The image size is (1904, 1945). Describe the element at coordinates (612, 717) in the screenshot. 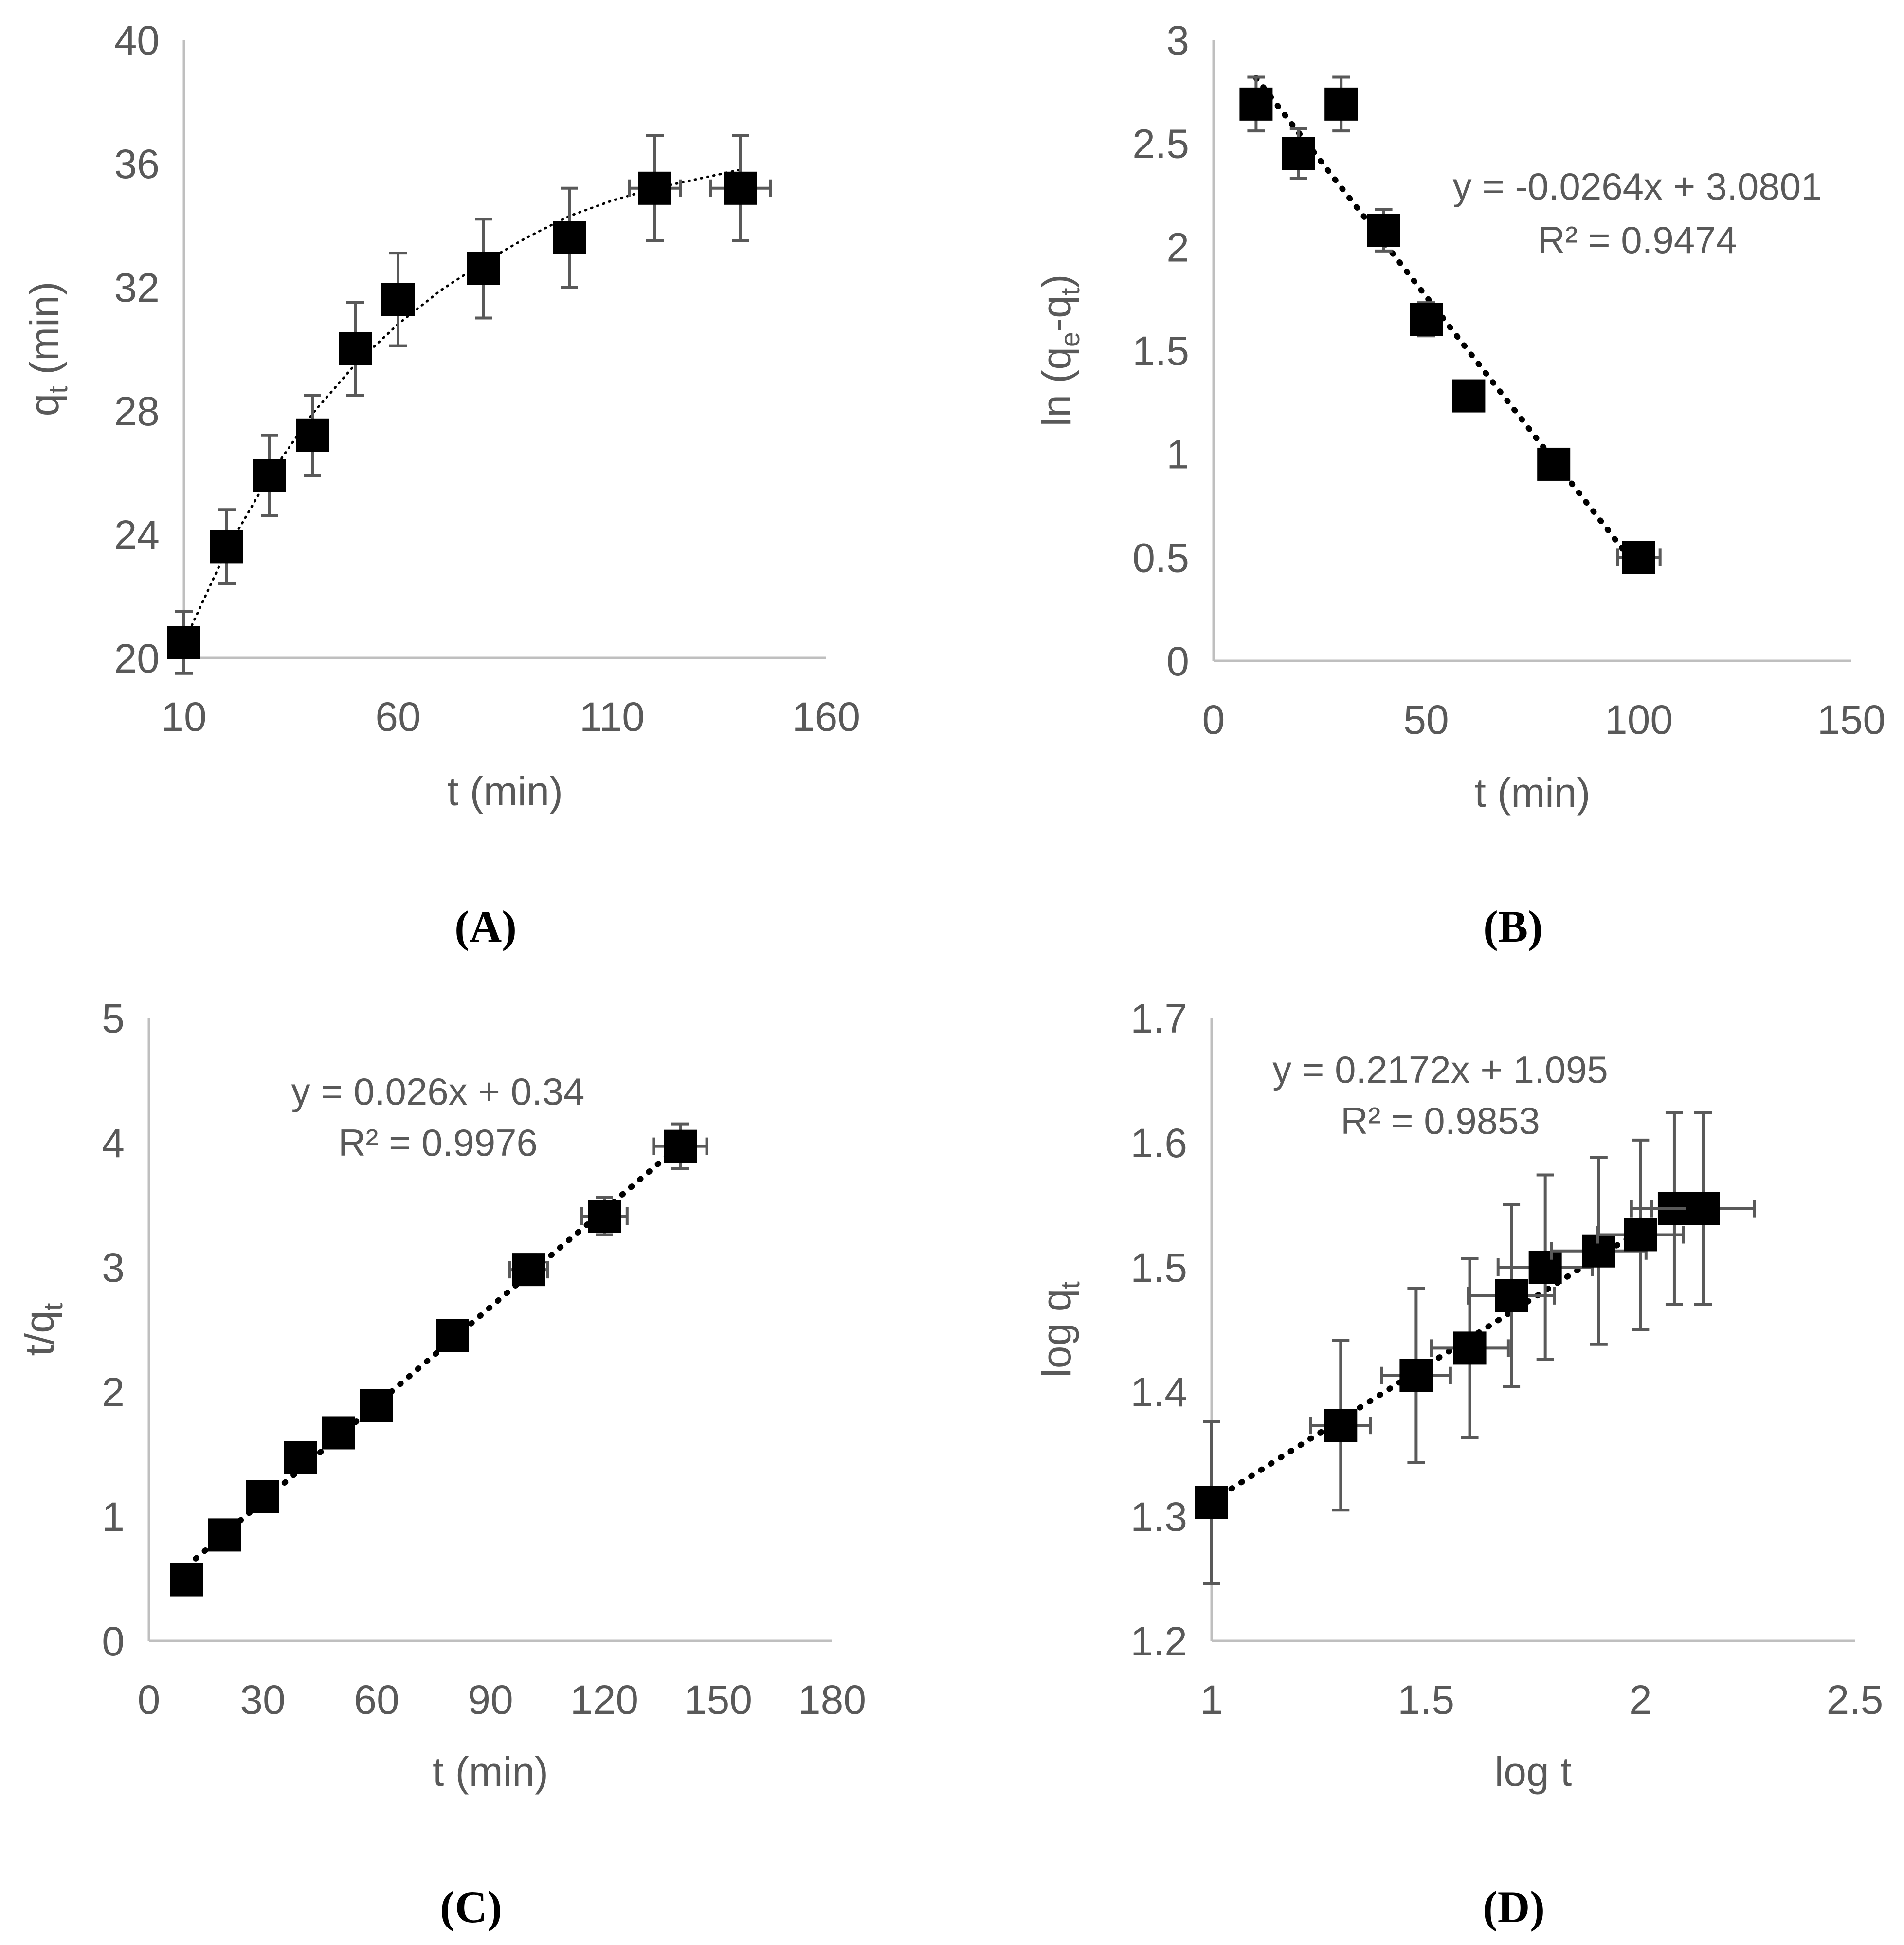

I see `x-tick-label: 110` at that location.